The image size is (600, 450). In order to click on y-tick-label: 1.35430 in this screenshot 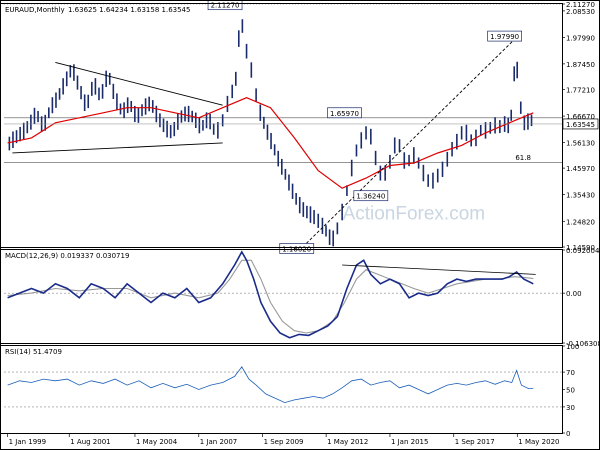, I will do `click(580, 196)`.